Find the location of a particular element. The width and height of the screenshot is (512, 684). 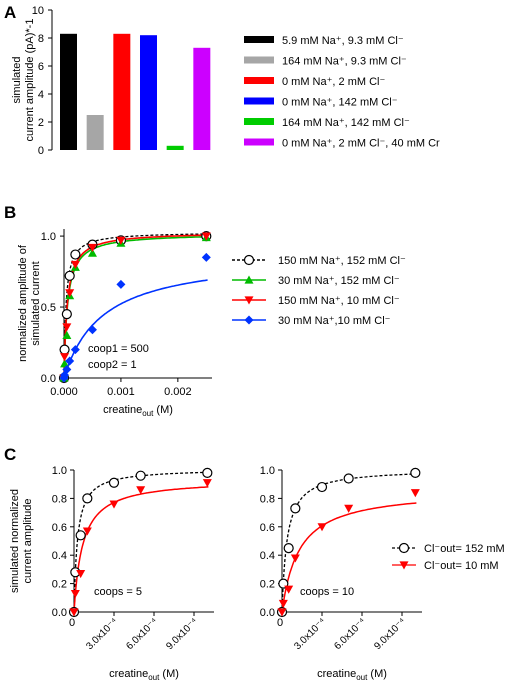

panel-letter-b: B is located at coordinates (10, 212).